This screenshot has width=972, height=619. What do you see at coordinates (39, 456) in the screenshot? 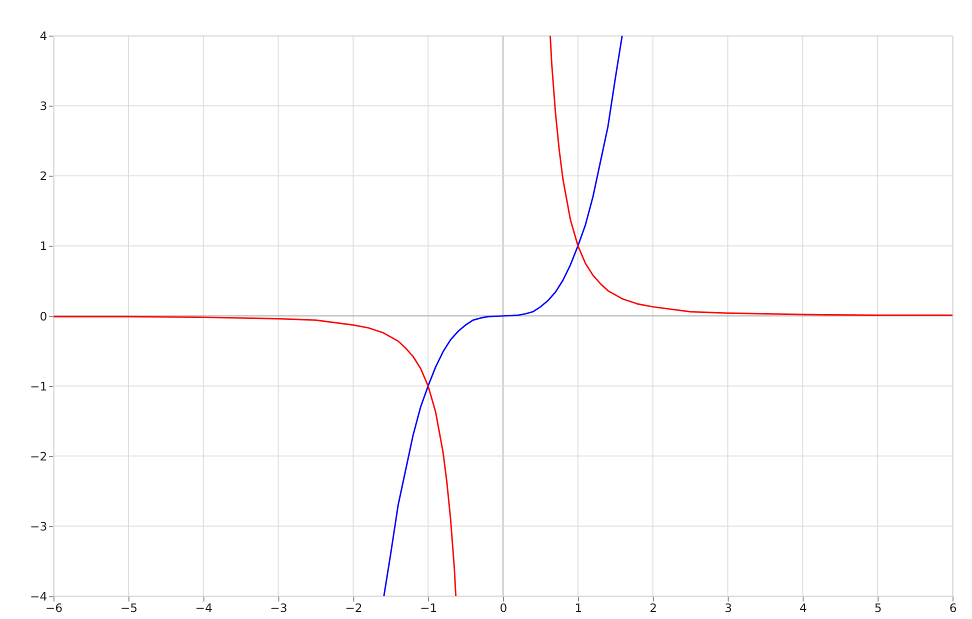
I see `y-tick-label: −2` at bounding box center [39, 456].